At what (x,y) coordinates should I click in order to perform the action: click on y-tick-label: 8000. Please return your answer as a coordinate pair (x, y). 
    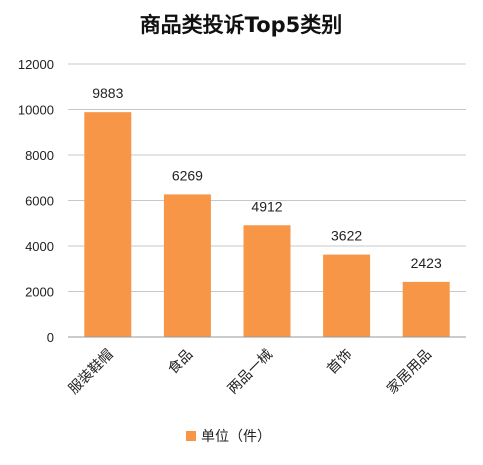
    Looking at the image, I should click on (39, 155).